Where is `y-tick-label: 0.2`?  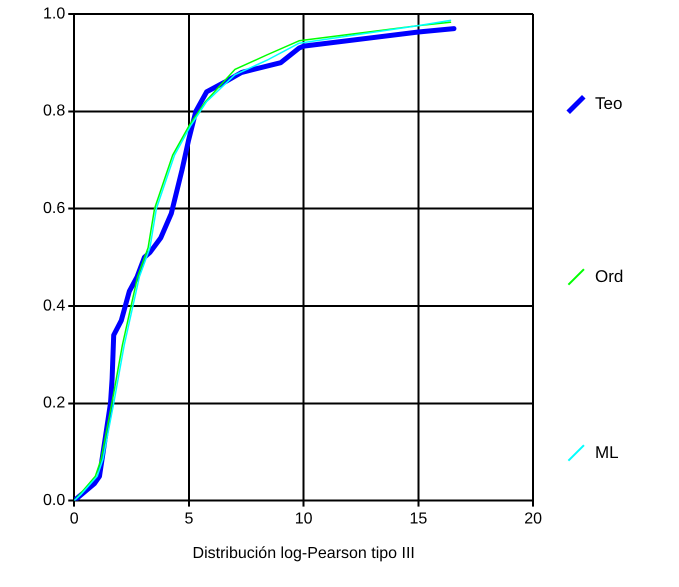
y-tick-label: 0.2 is located at coordinates (54, 403).